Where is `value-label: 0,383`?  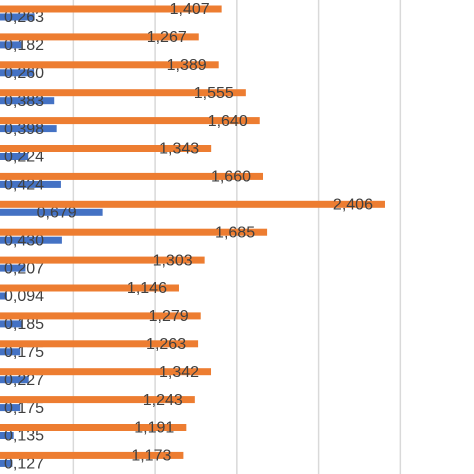
value-label: 0,383 is located at coordinates (24, 101).